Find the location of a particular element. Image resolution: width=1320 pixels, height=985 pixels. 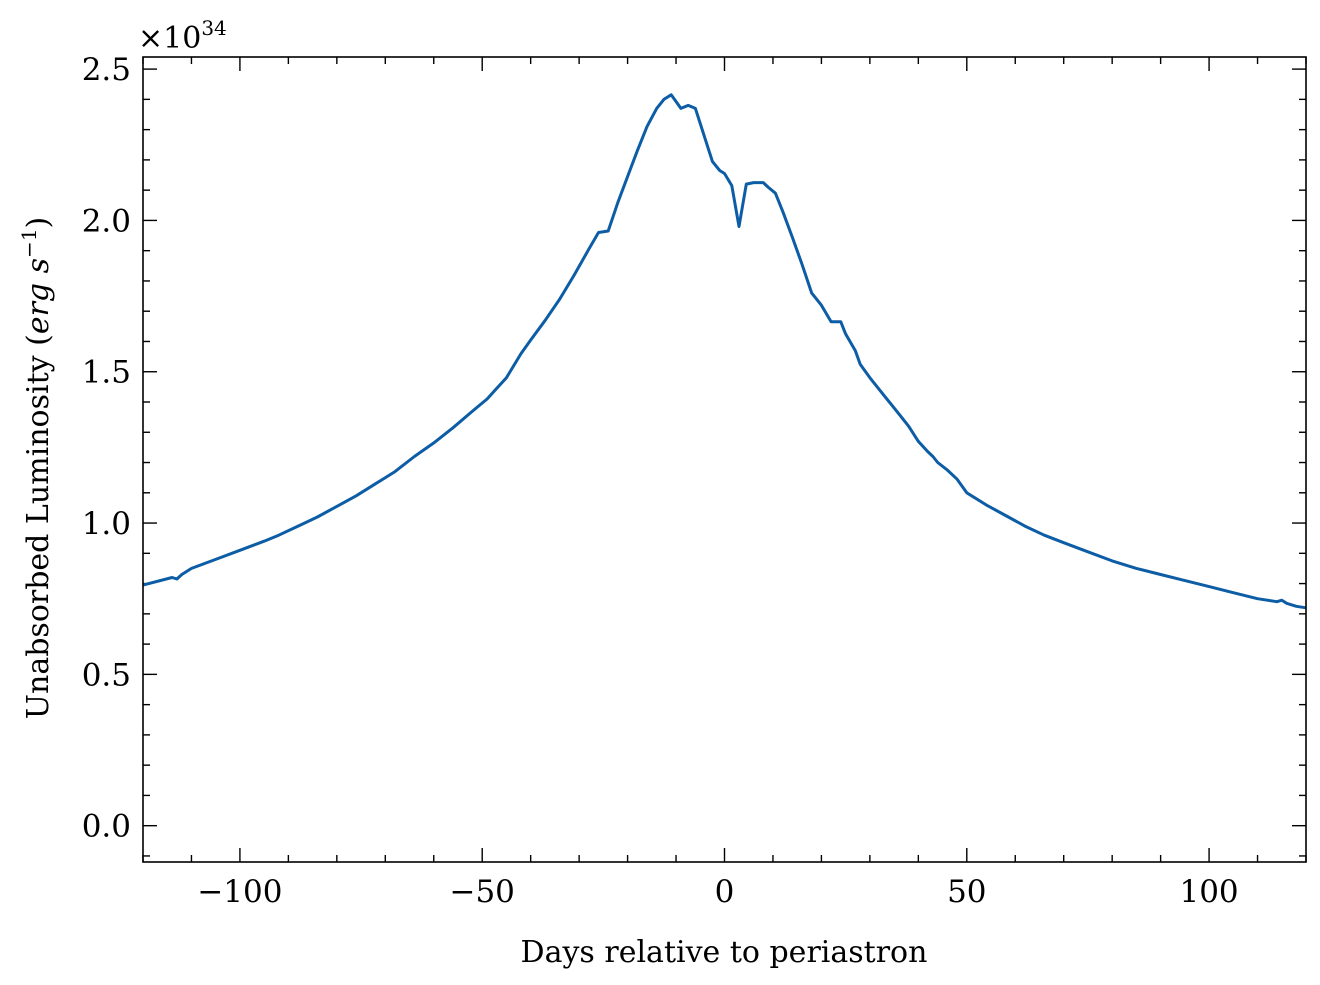

x-tick-label: −100 is located at coordinates (239, 892).